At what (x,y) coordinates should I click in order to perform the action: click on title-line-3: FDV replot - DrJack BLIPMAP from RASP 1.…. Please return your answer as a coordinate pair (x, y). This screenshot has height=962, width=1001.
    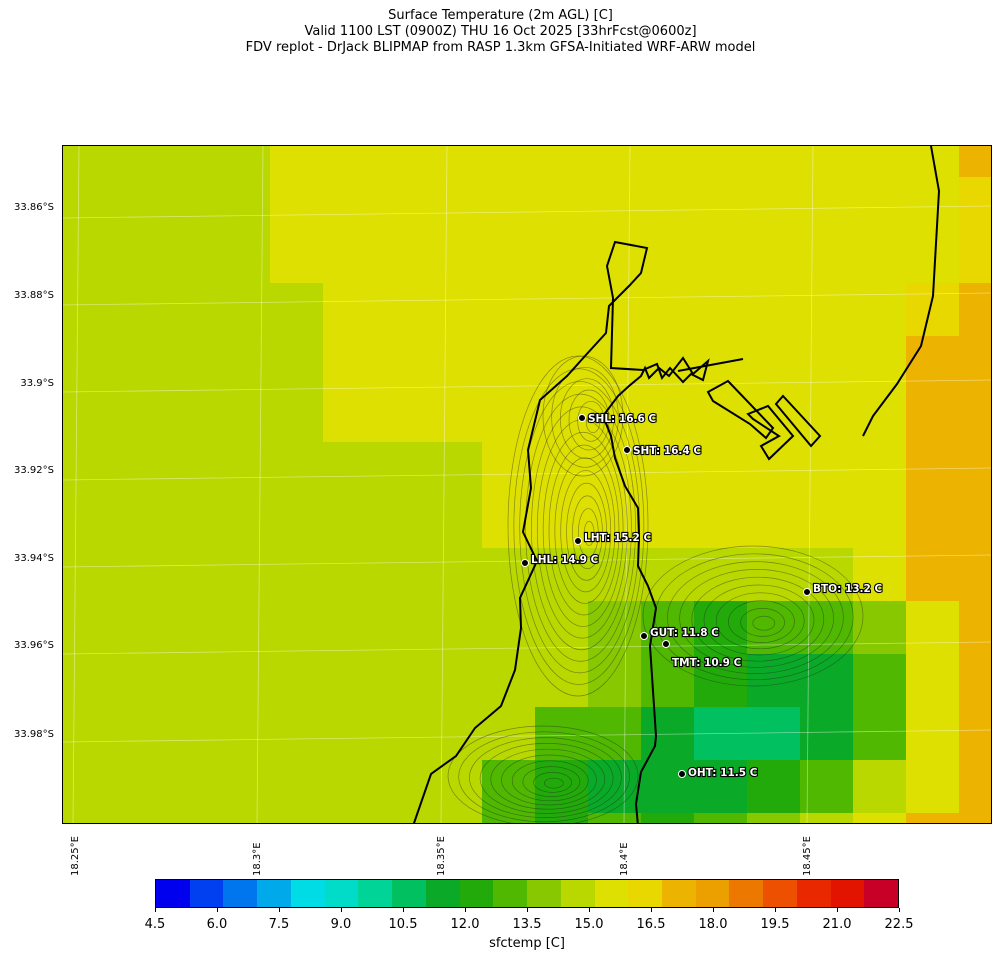
    Looking at the image, I should click on (500, 47).